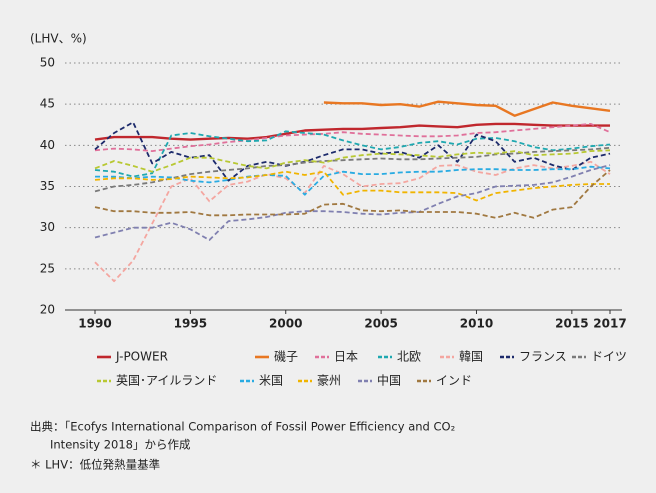  What do you see at coordinates (609, 324) in the screenshot?
I see `x-tick-label: 2017` at bounding box center [609, 324].